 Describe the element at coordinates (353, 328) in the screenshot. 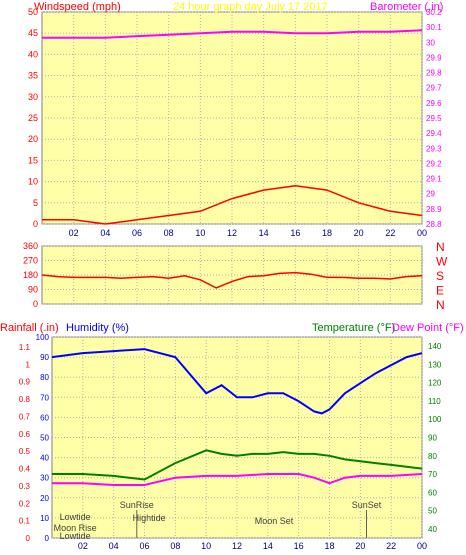

I see `temperature-axis-title: Temperature (°F)` at that location.